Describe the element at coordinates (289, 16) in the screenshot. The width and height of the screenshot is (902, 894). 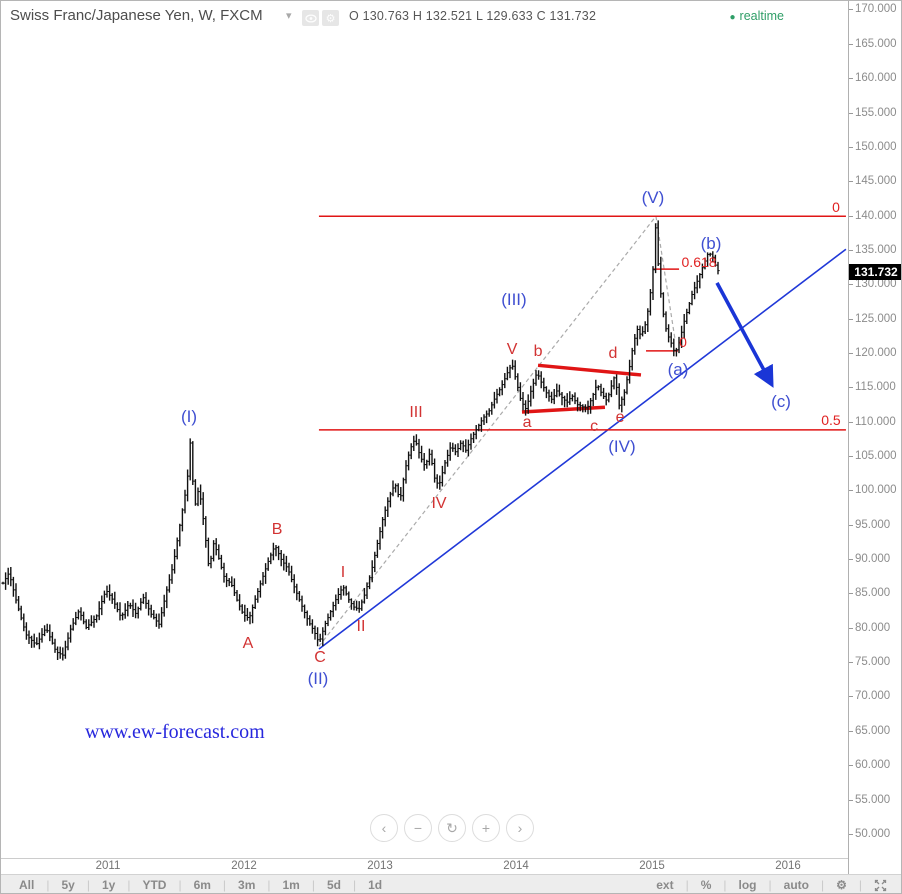
I see `chevron-down-icon: ▾` at that location.